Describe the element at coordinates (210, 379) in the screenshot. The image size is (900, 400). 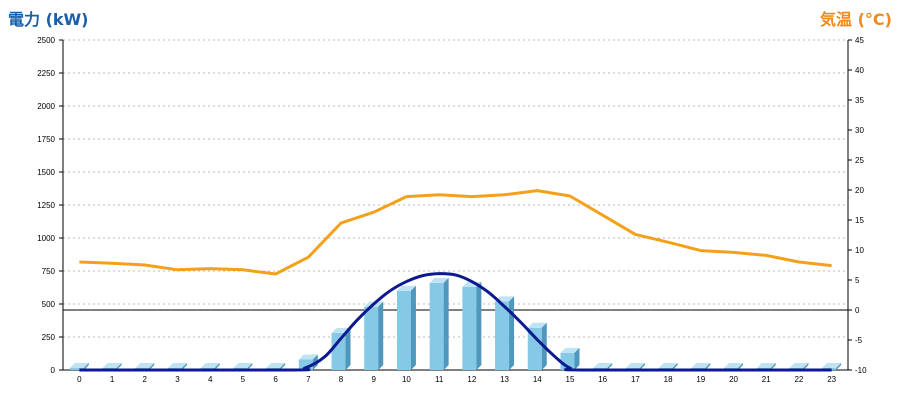
I see `x-tick-label: 4` at that location.